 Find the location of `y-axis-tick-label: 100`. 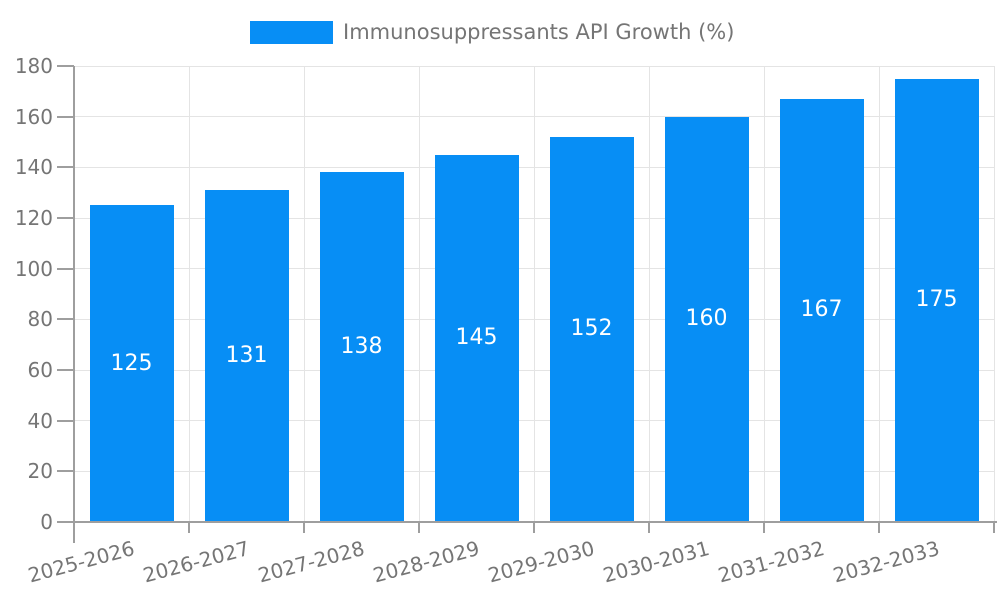

y-axis-tick-label: 100 is located at coordinates (33, 268).